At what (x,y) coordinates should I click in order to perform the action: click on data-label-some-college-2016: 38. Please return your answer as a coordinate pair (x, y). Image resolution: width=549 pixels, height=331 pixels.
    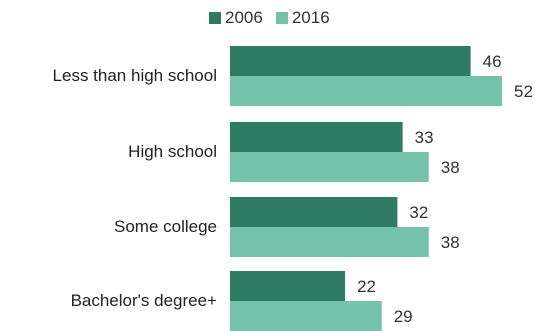
    Looking at the image, I should click on (450, 242).